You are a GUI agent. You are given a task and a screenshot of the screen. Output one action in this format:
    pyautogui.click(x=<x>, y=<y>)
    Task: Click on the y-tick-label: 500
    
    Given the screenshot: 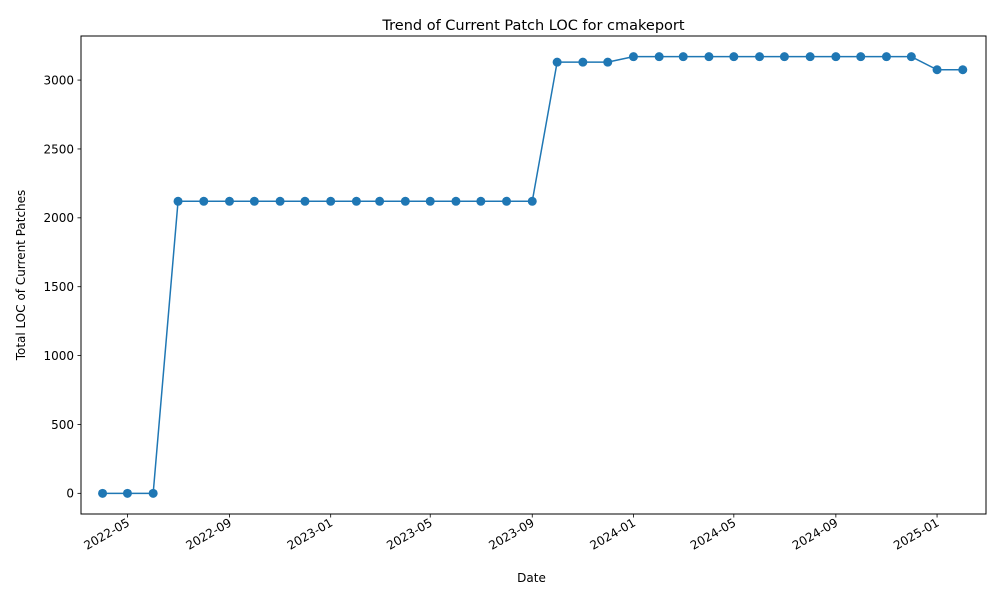 What is the action you would take?
    pyautogui.click(x=62, y=425)
    